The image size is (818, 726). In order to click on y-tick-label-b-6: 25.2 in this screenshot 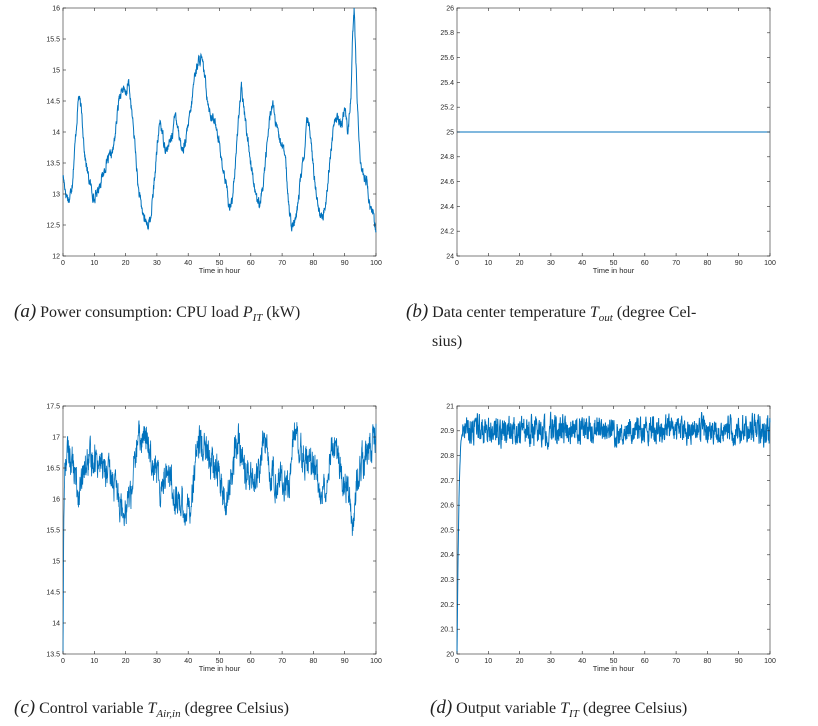, I will do `click(447, 108)`.